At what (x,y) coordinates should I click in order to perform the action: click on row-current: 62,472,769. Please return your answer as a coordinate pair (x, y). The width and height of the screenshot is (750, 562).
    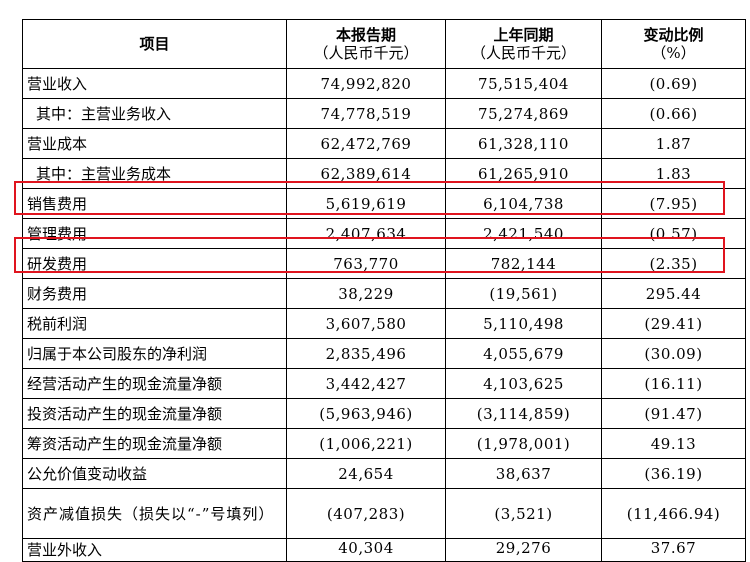
    Looking at the image, I should click on (366, 143).